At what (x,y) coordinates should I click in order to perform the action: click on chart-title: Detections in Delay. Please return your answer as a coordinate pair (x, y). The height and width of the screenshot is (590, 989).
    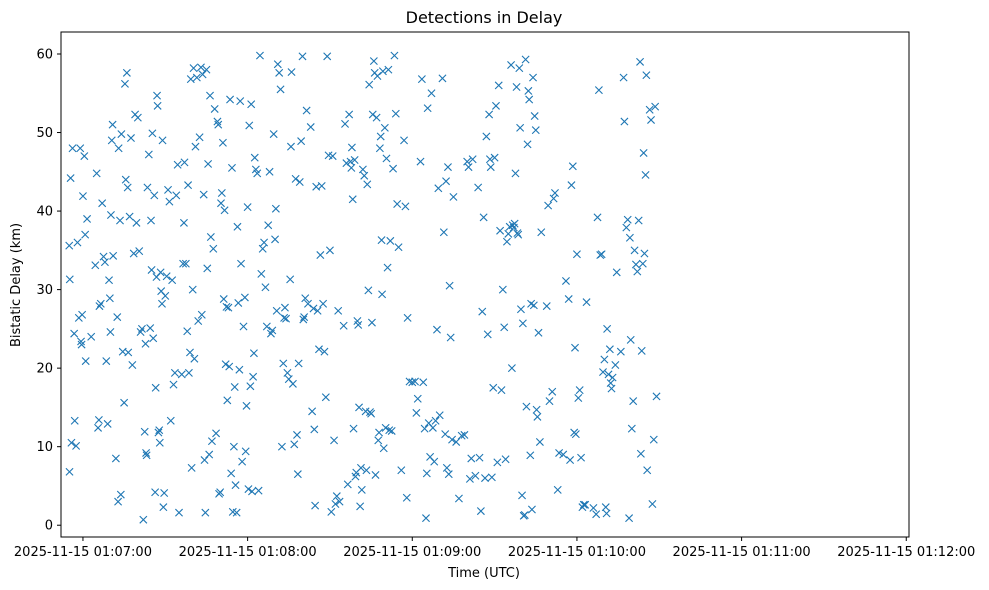
    Looking at the image, I should click on (484, 17).